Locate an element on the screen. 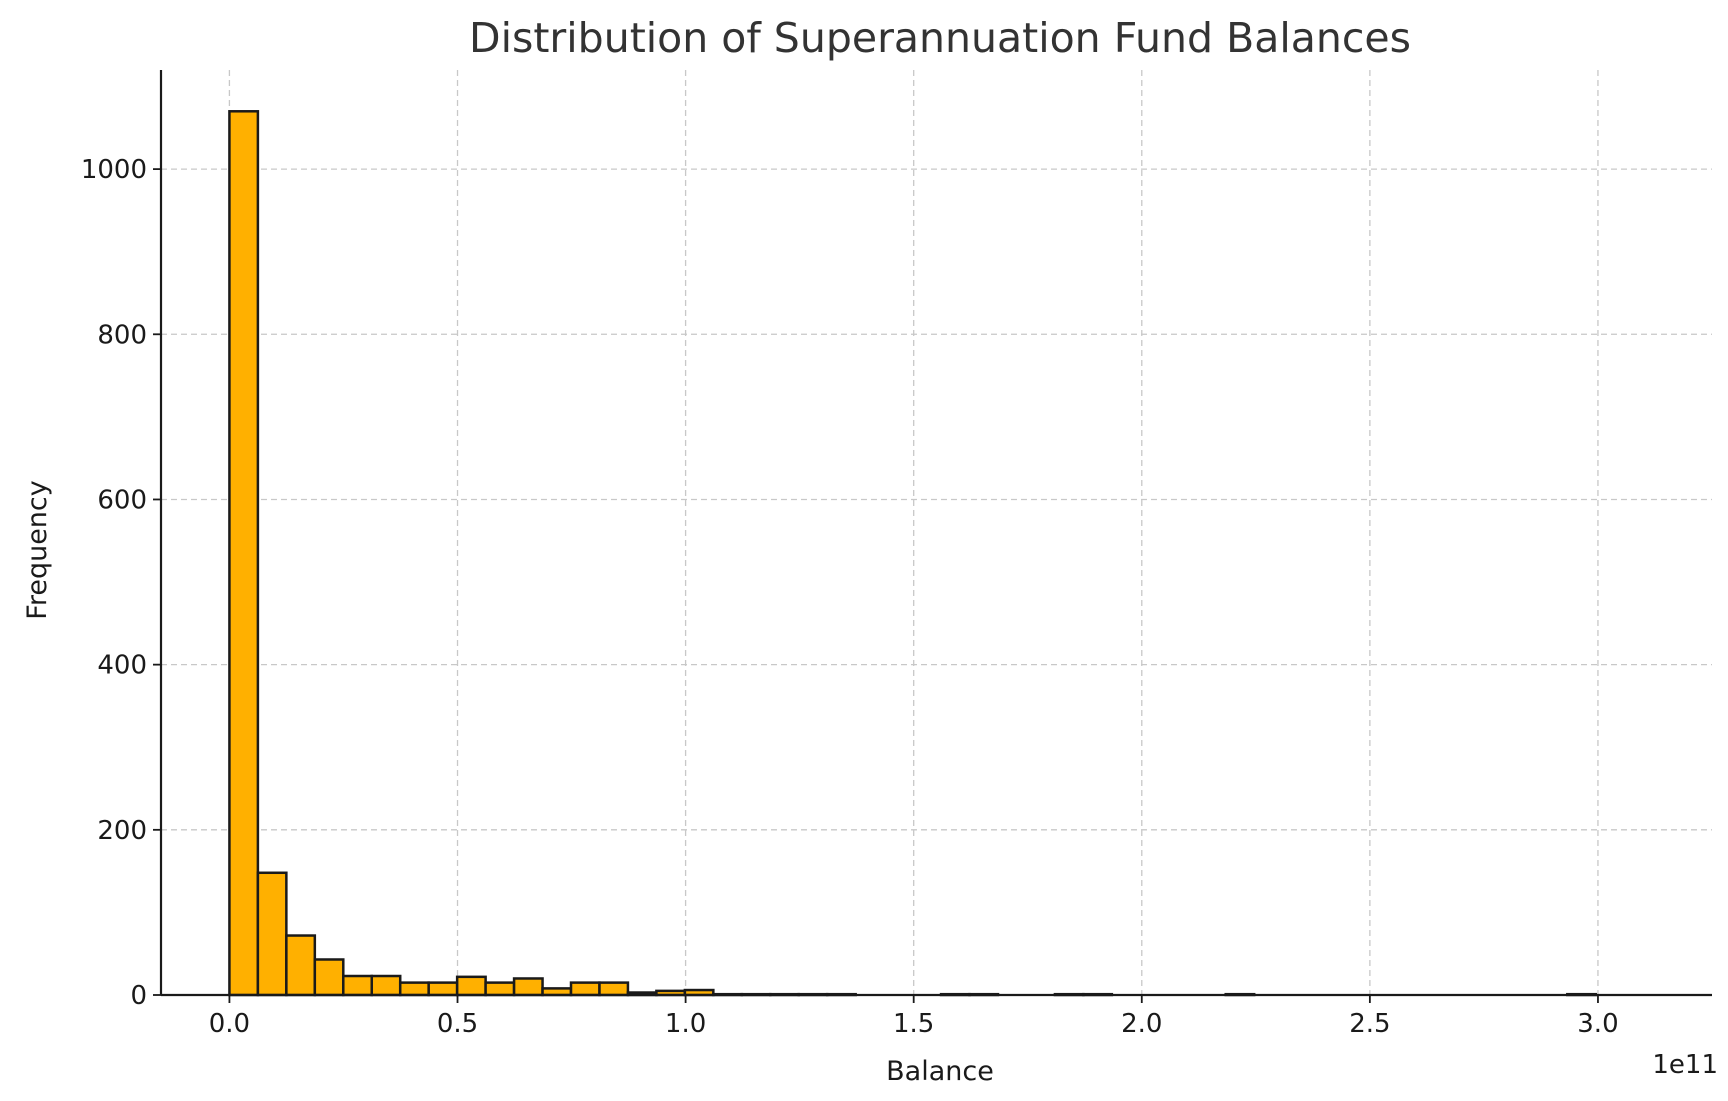 The image size is (1728, 1101). y-tick-label: 200 is located at coordinates (122, 831).